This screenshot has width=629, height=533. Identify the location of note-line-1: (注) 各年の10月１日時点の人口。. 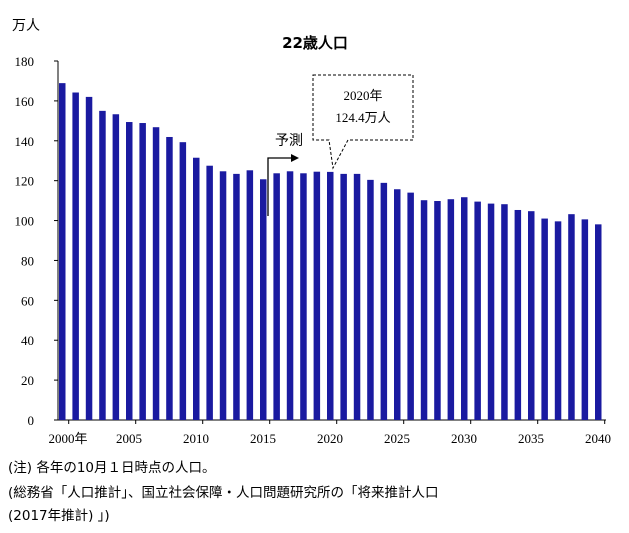
(112, 468).